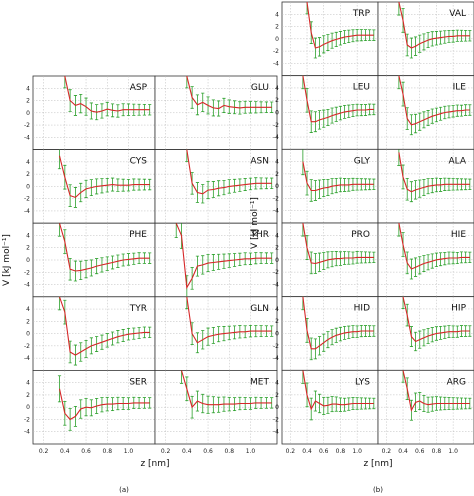 This screenshot has width=474, height=496. What do you see at coordinates (138, 382) in the screenshot?
I see `residue-label: SER` at bounding box center [138, 382].